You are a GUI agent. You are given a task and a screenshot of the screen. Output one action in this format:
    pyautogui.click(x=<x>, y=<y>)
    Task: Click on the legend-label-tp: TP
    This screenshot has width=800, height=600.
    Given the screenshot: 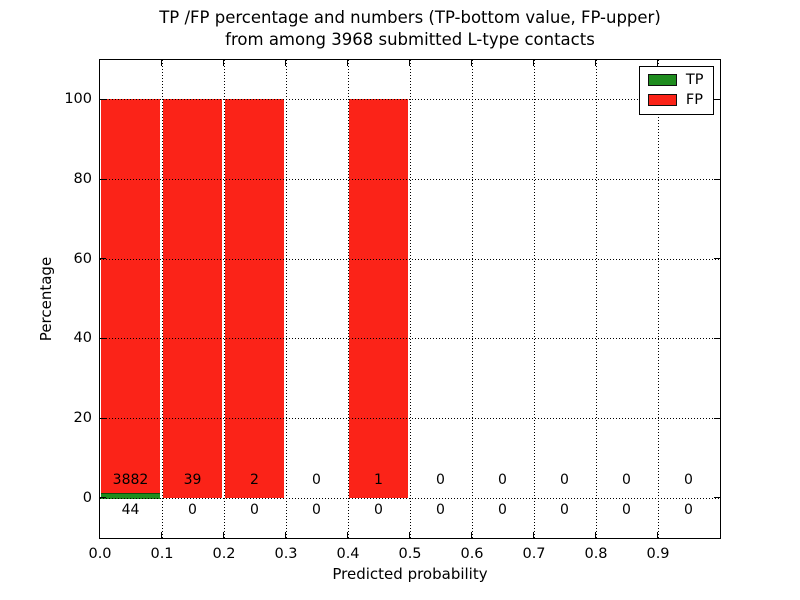 What is the action you would take?
    pyautogui.click(x=694, y=79)
    